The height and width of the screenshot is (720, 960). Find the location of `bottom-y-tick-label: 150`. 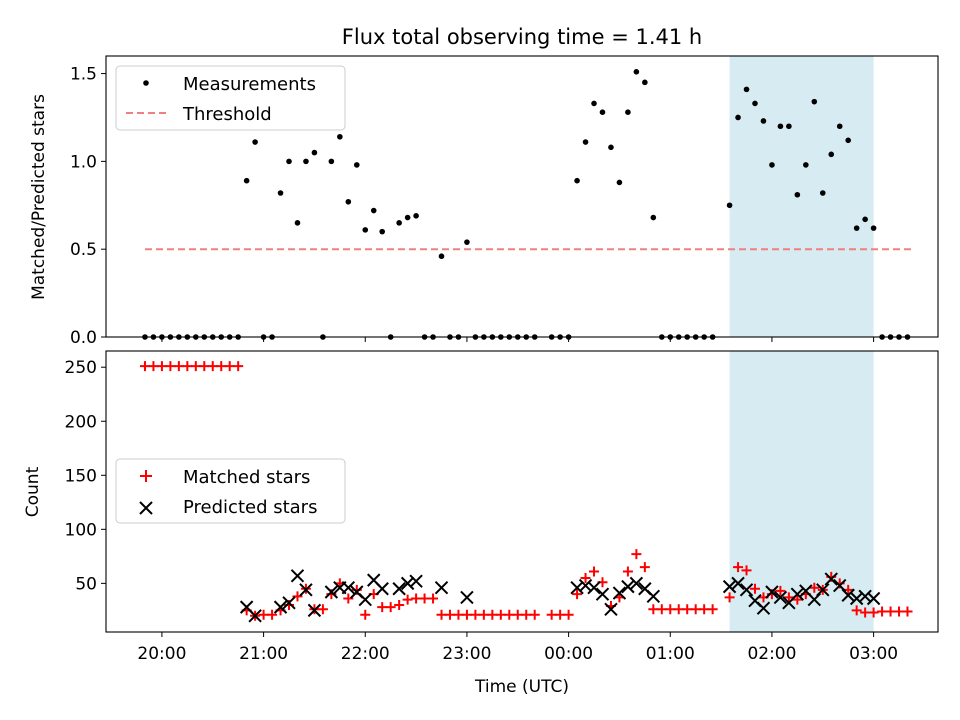

bottom-y-tick-label: 150 is located at coordinates (81, 476).